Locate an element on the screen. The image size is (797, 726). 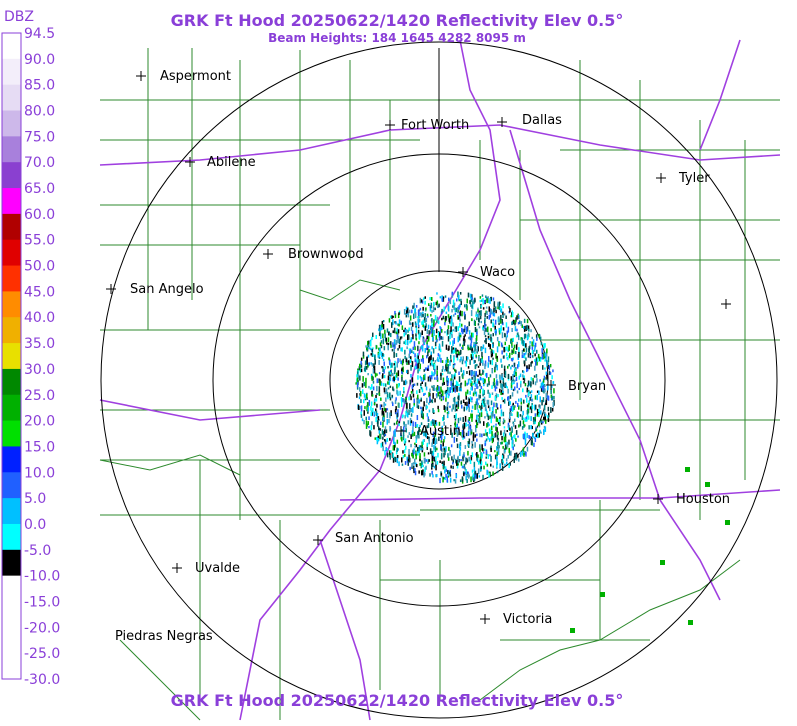
city-marker is located at coordinates (658, 499).